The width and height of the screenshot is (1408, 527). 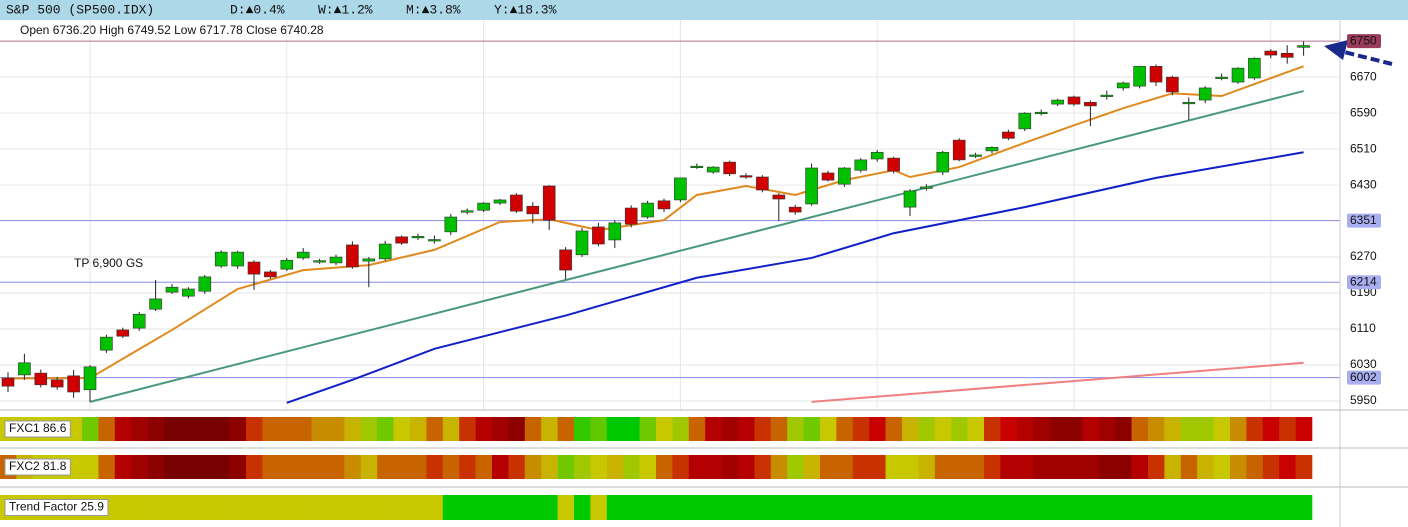 What do you see at coordinates (1363, 76) in the screenshot?
I see `y-tick-label: 6670` at bounding box center [1363, 76].